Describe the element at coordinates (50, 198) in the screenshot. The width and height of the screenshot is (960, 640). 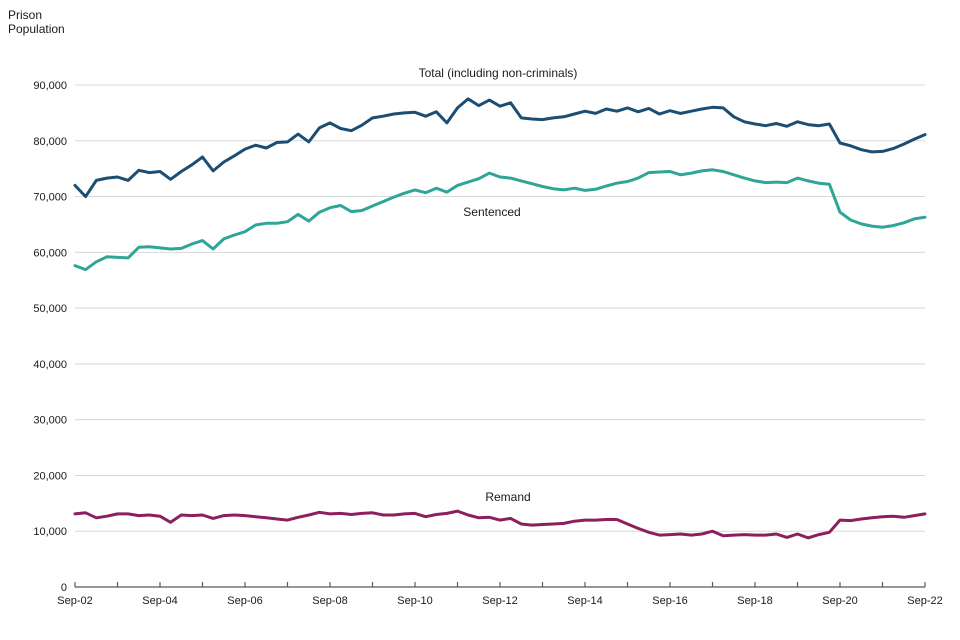
I see `y-tick-label: 70,000` at that location.